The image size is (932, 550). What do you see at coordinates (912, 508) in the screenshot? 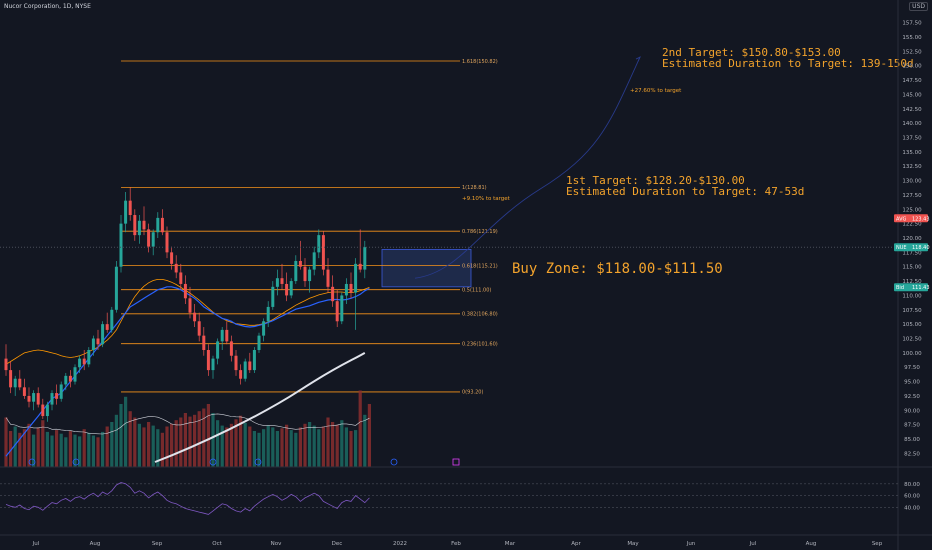
I see `rsi-tick-label: 40.00` at bounding box center [912, 508].